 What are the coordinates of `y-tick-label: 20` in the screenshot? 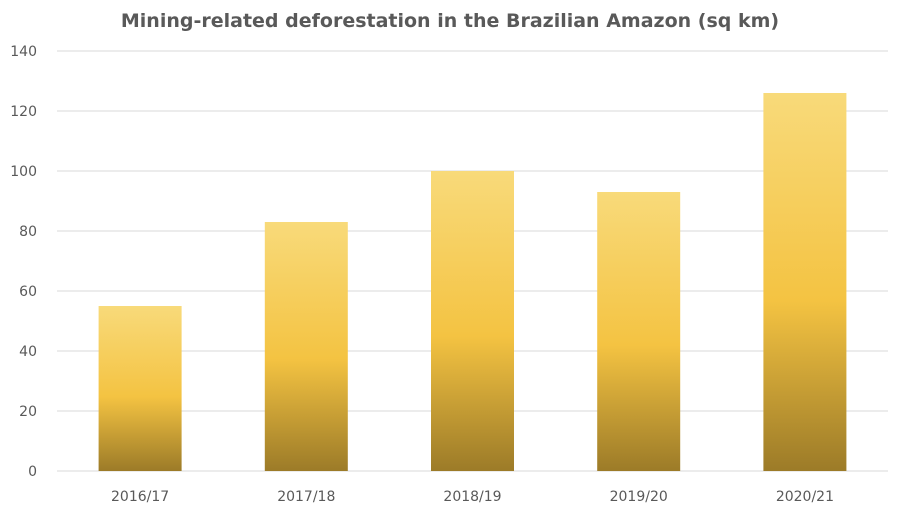 It's located at (28, 412).